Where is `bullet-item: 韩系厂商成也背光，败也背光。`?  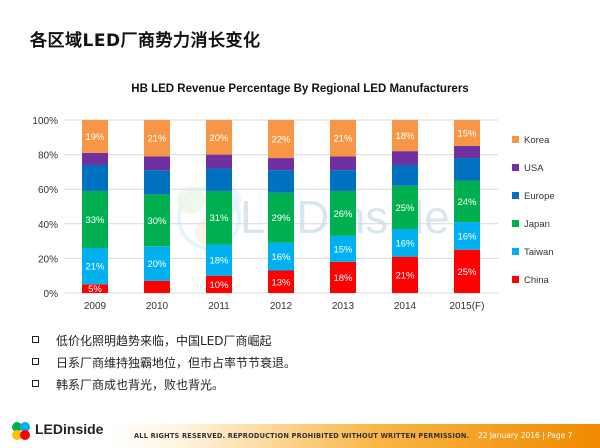 bullet-item: 韩系厂商成也背光，败也背光。 is located at coordinates (163, 387).